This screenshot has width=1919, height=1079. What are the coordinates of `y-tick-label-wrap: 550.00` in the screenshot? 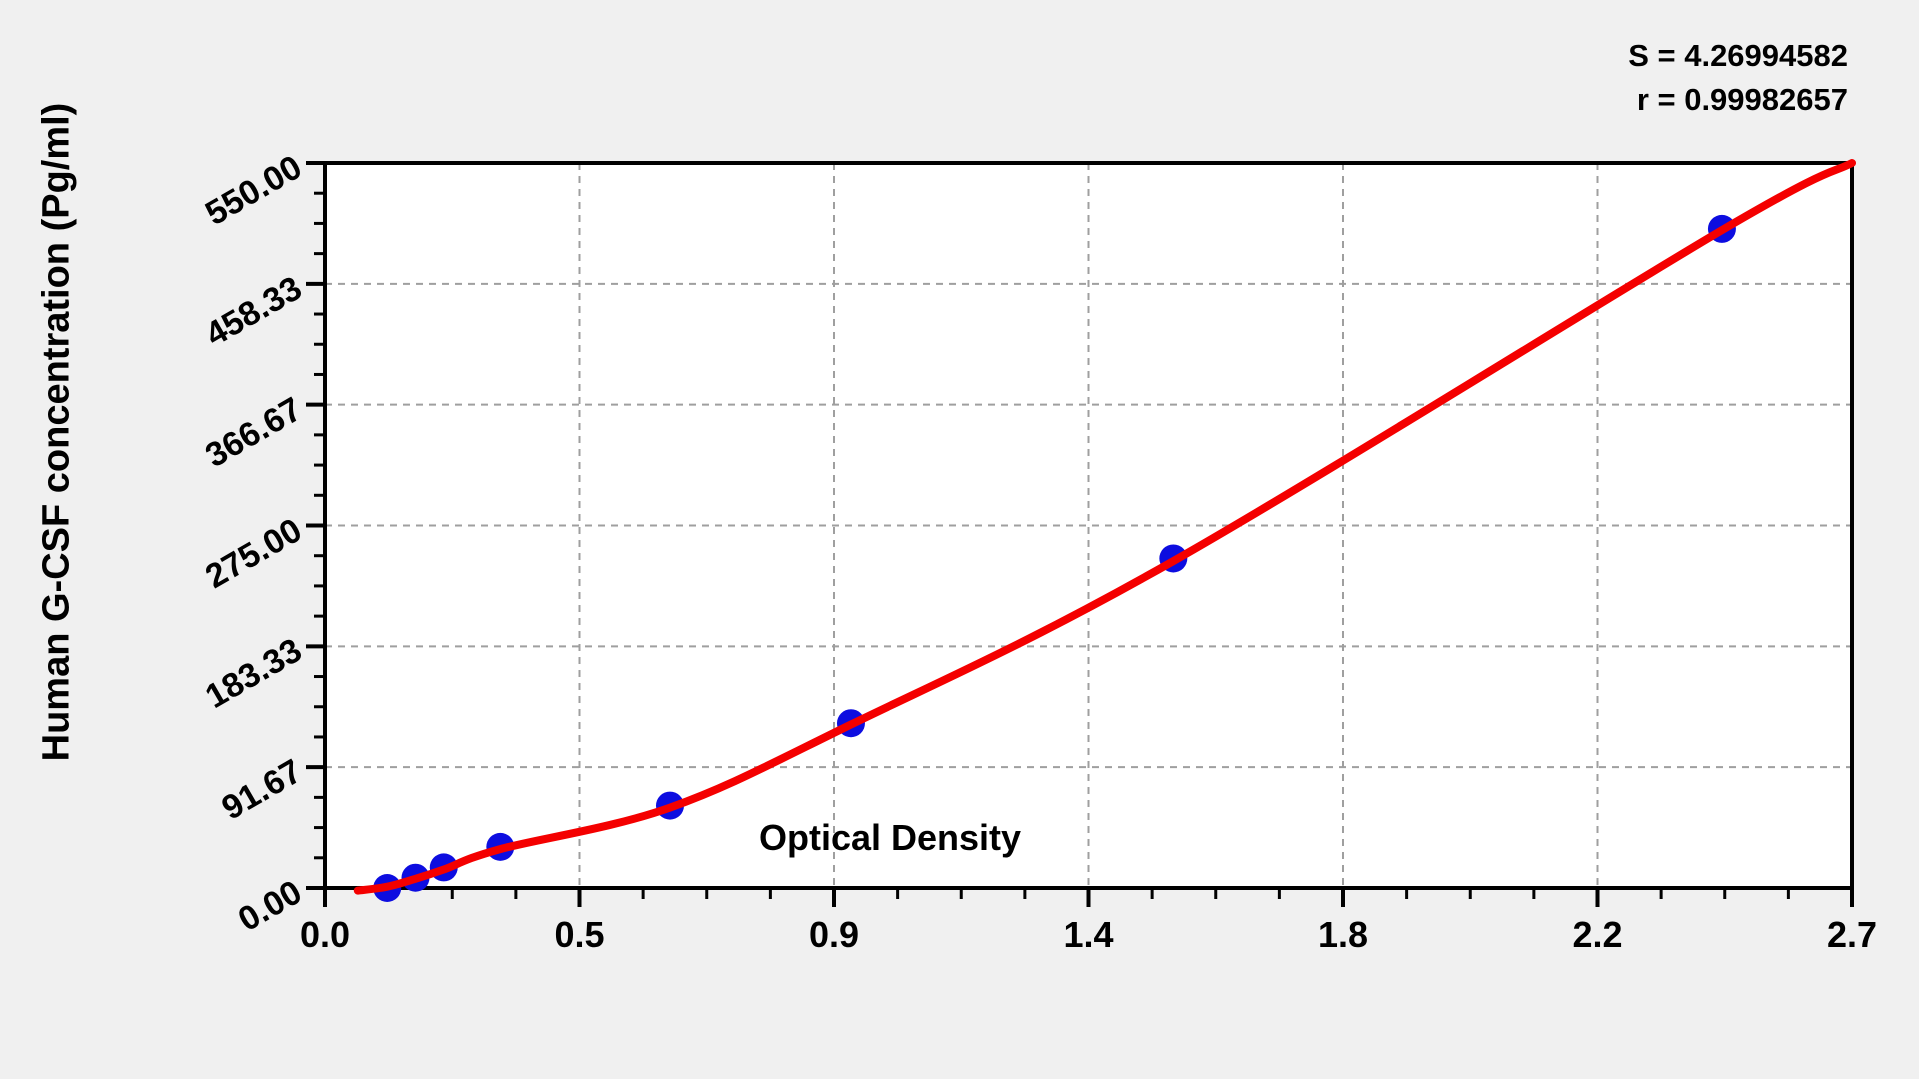 It's located at (251, 189).